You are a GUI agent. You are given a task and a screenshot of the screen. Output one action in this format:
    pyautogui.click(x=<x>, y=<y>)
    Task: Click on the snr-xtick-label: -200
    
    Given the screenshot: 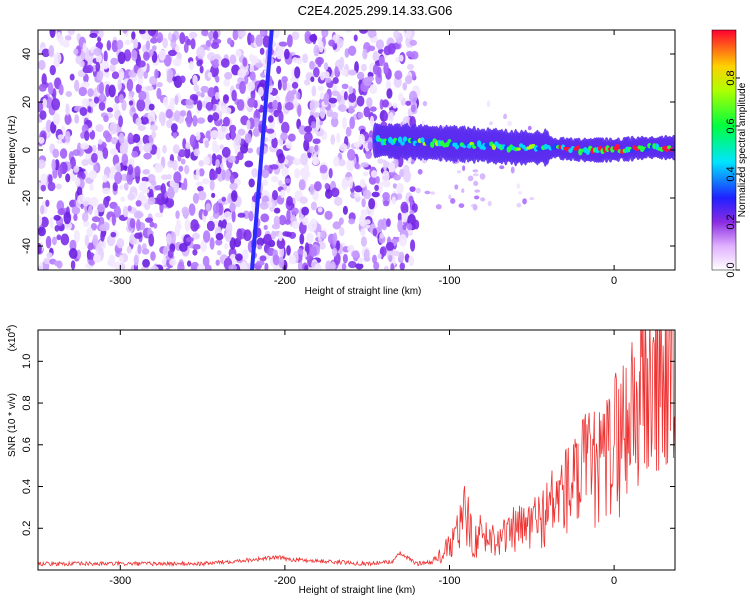 What is the action you would take?
    pyautogui.click(x=285, y=581)
    